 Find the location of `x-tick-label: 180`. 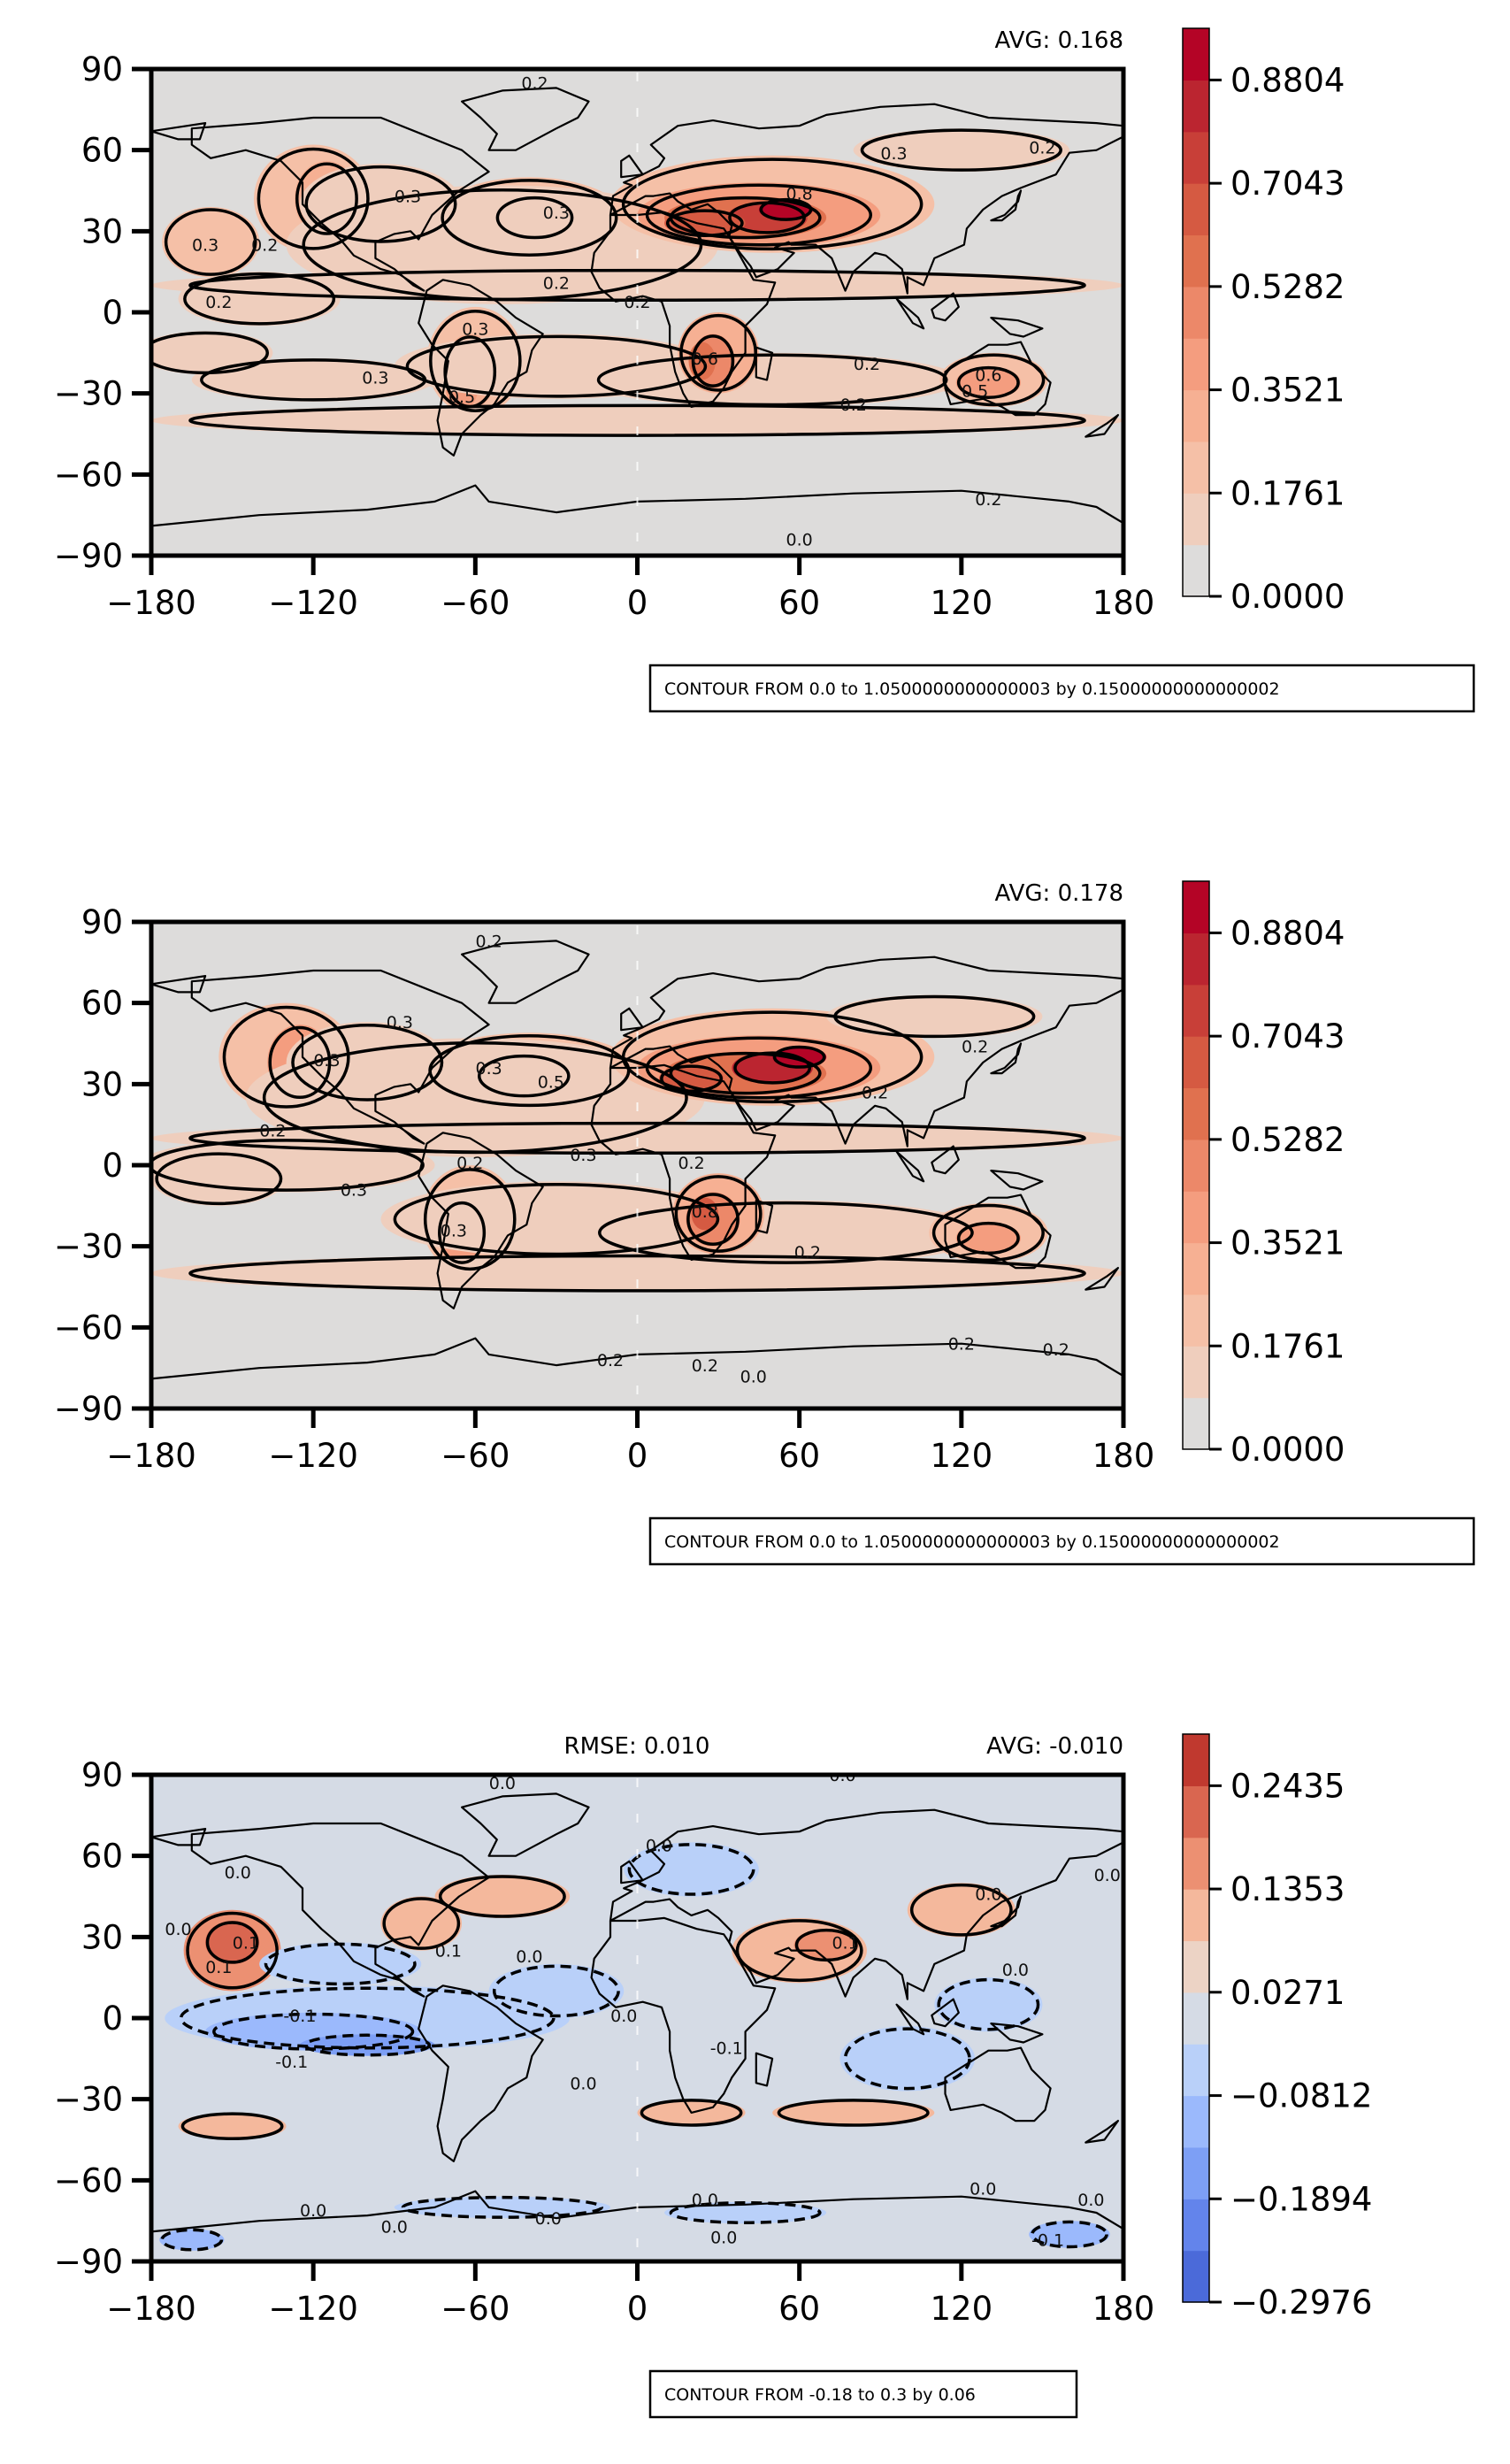

x-tick-label: 180 is located at coordinates (1123, 1456).